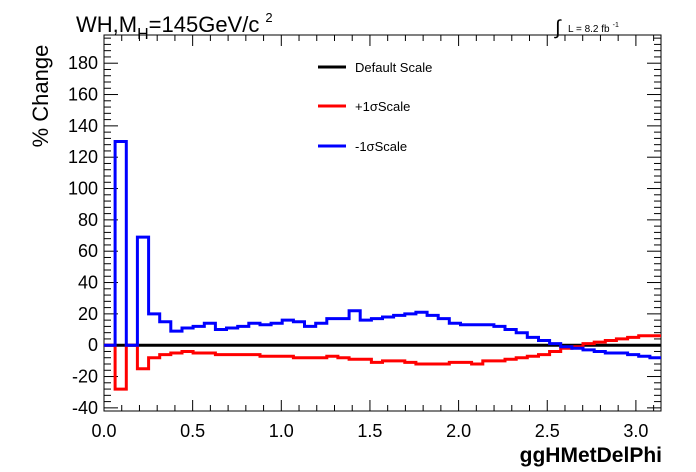  I want to click on lumi-integral-symbol: ∫, so click(558, 28).